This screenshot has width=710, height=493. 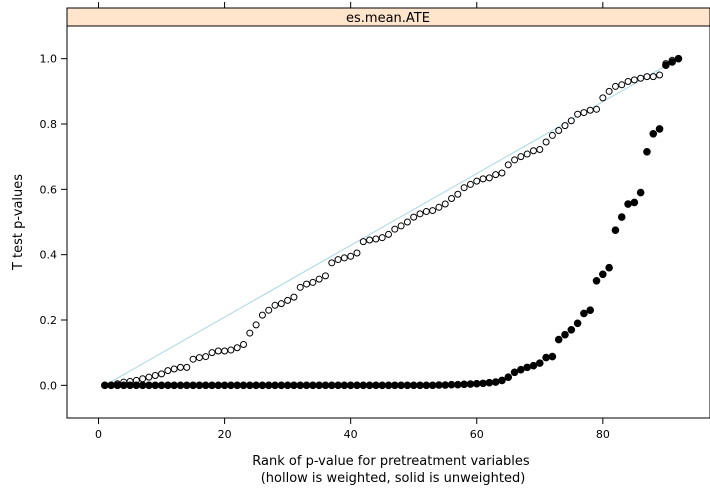 I want to click on x-tick-label: 80, so click(x=603, y=434).